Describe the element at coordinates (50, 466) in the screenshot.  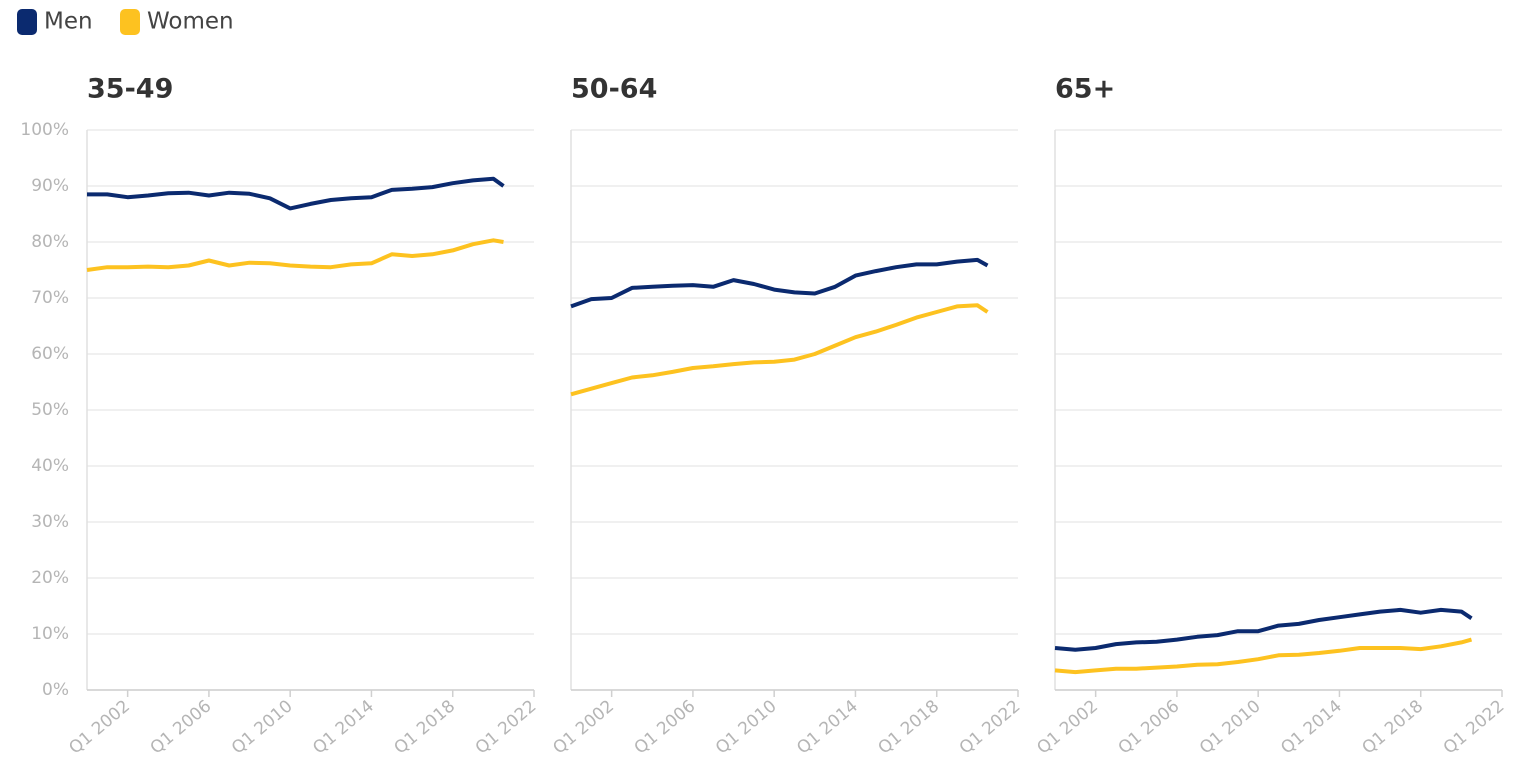
I see `y-tick-label: 40%` at that location.